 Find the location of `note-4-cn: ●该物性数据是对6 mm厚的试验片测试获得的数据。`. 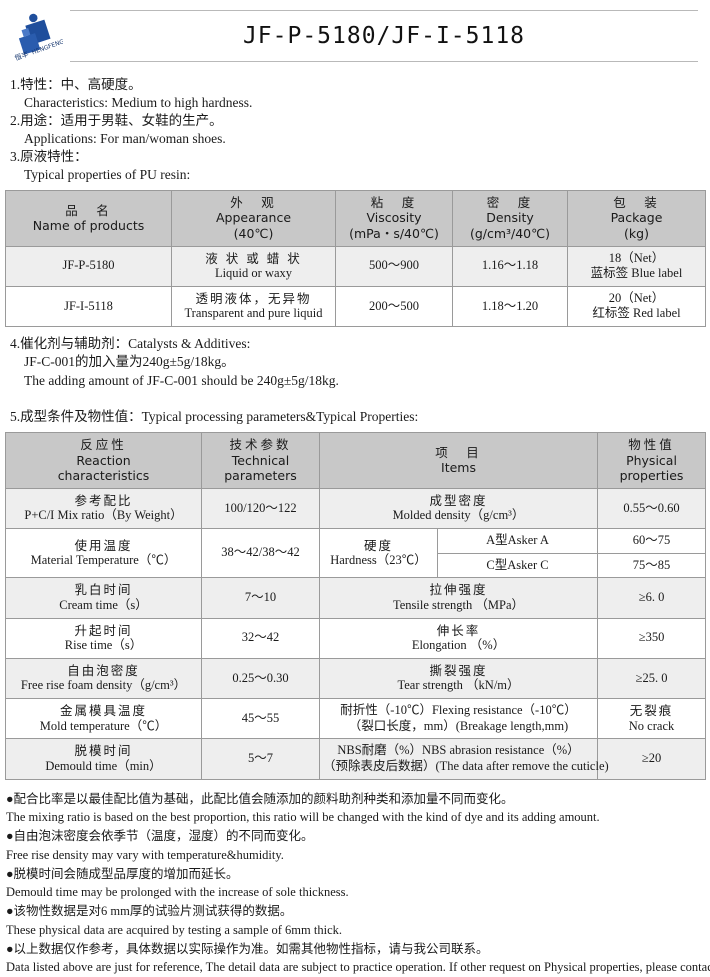

note-4-cn: ●该物性数据是对6 mm厚的试验片测试获得的数据。 is located at coordinates (149, 911).